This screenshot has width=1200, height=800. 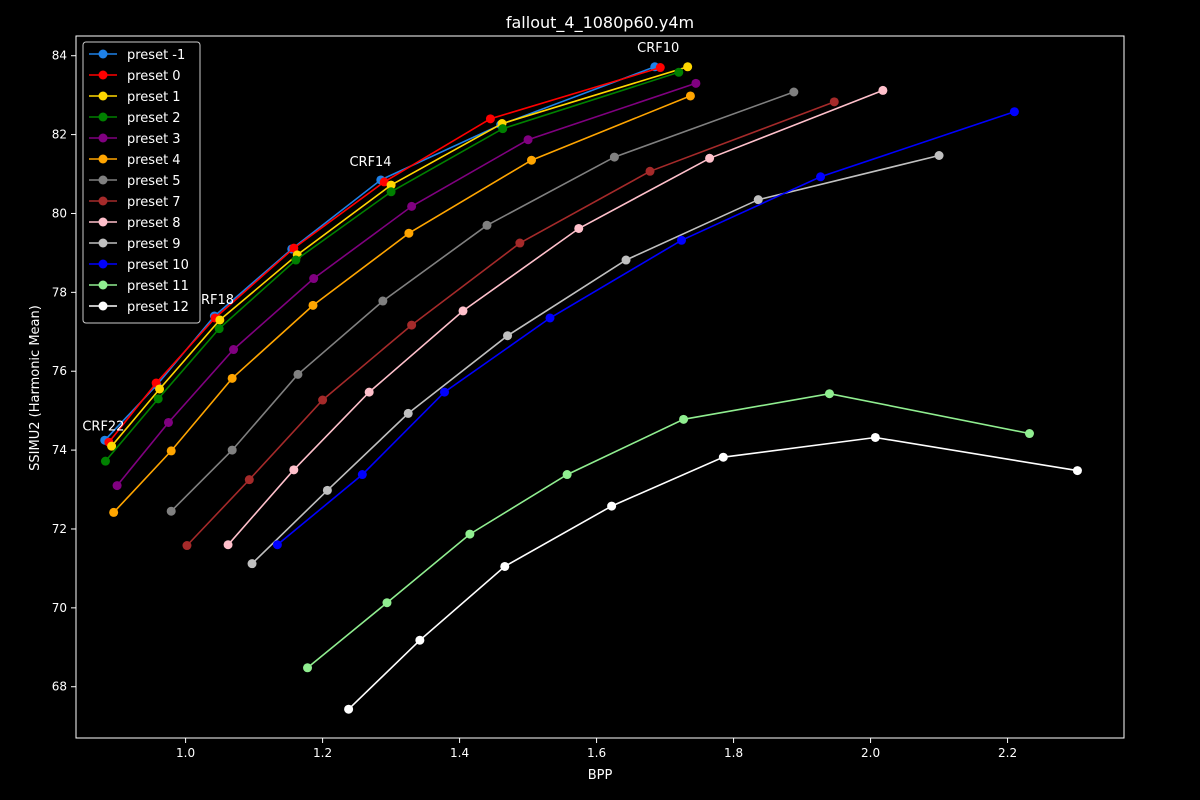 I want to click on legend-box, so click(x=141, y=182).